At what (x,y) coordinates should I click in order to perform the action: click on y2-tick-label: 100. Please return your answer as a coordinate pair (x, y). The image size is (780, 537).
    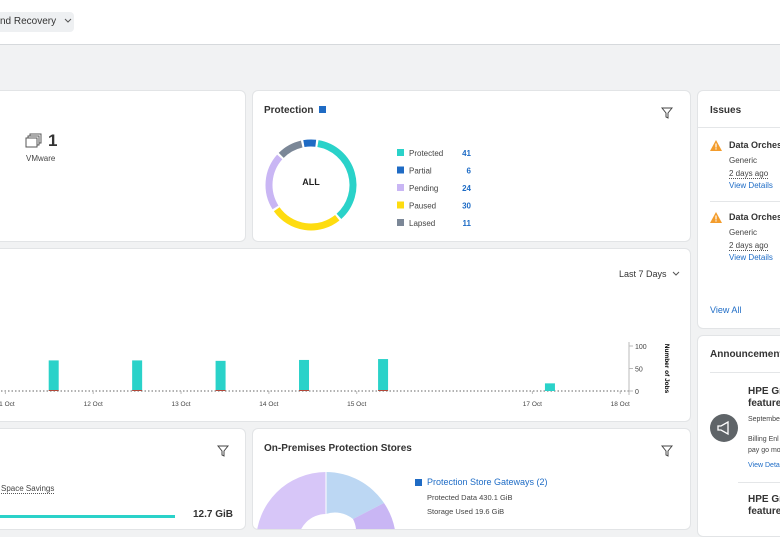
    Looking at the image, I should click on (641, 347).